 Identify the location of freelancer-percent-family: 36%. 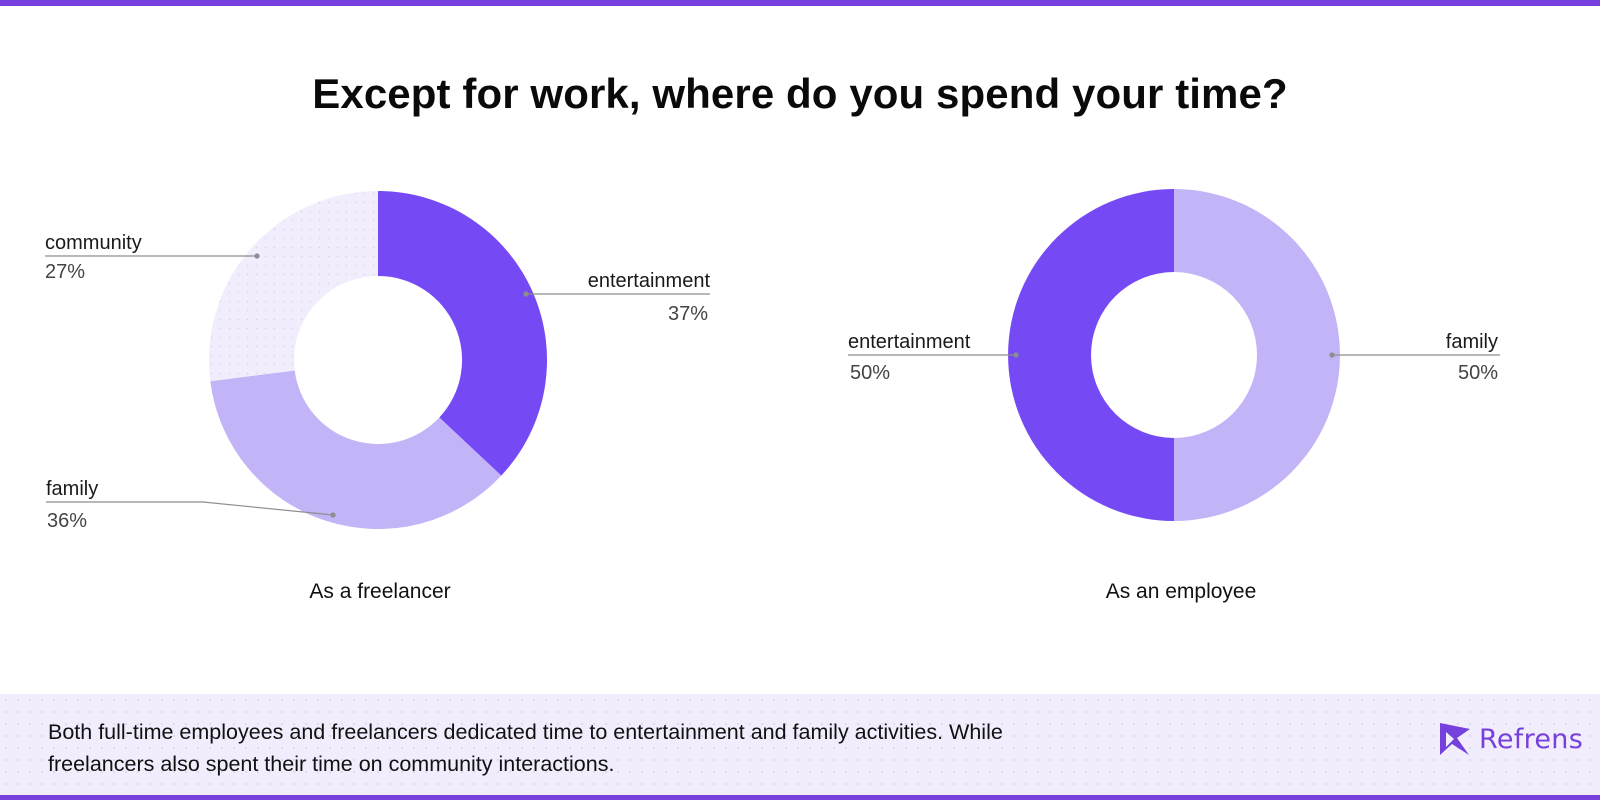
(67, 521).